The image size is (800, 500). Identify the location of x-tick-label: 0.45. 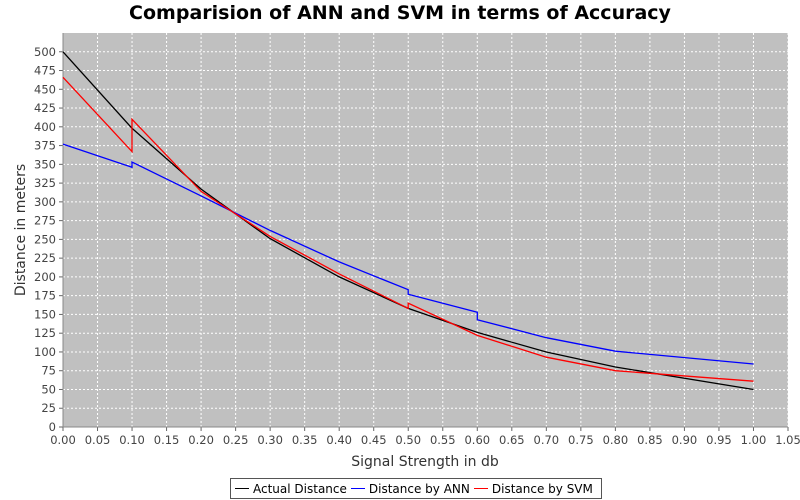
(374, 440).